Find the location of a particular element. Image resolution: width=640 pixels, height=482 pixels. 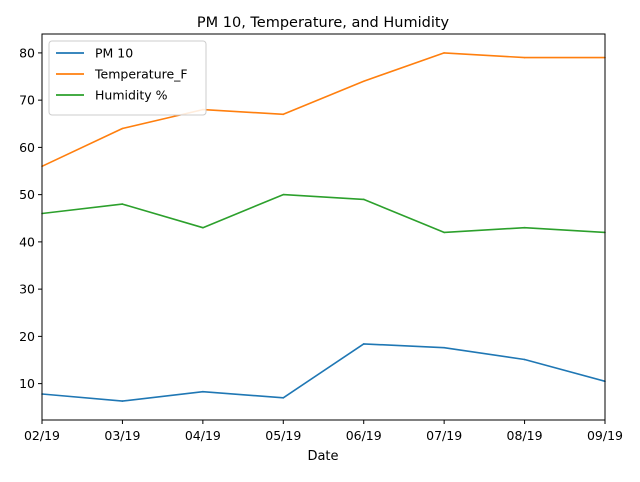

legend-entry: PM 10 is located at coordinates (94, 53).